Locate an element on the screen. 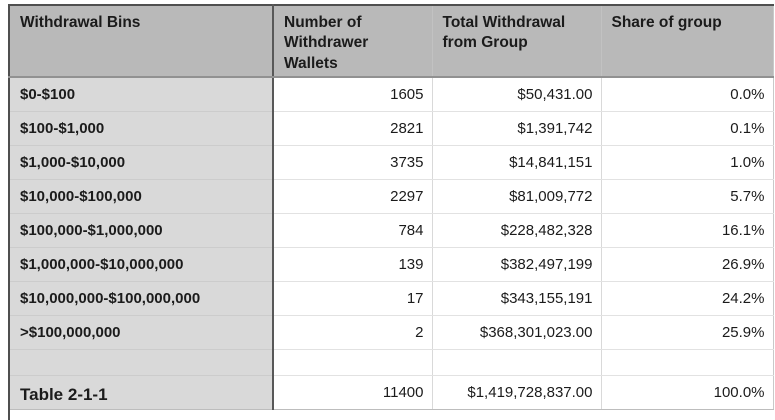 The height and width of the screenshot is (420, 775). total-share-value: 100.0% is located at coordinates (687, 392).